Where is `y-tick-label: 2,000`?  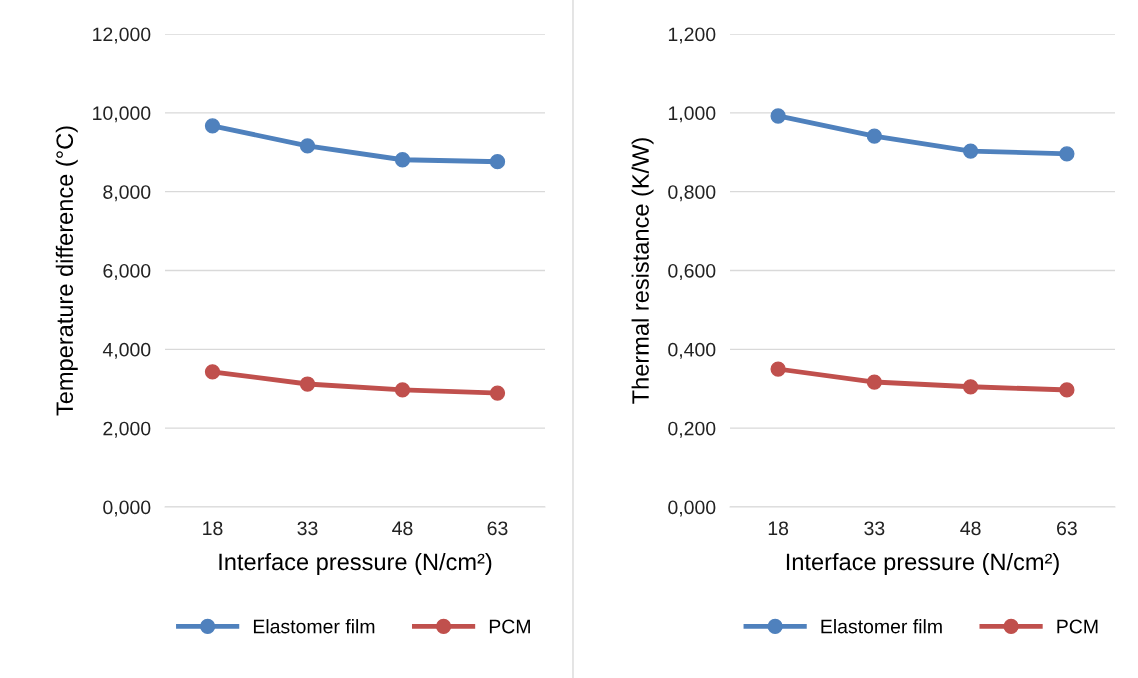
y-tick-label: 2,000 is located at coordinates (127, 429).